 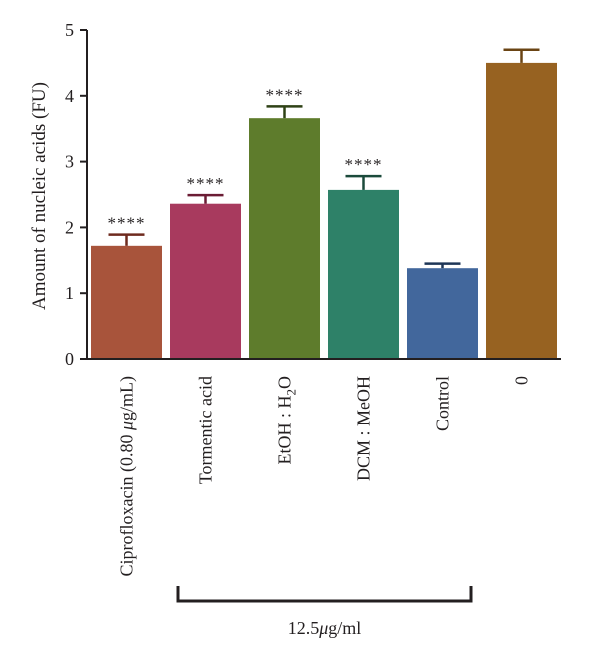 What do you see at coordinates (364, 164) in the screenshot?
I see `significance-label-dcm: ****` at bounding box center [364, 164].